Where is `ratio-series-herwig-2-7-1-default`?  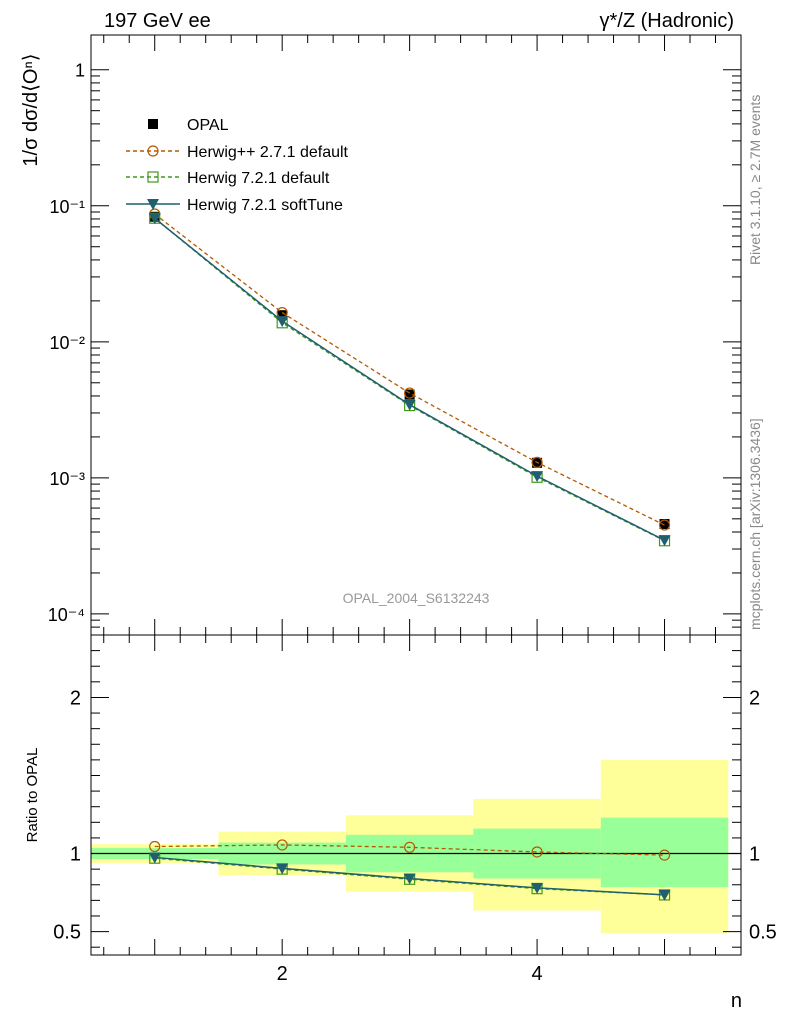 ratio-series-herwig-2-7-1-default is located at coordinates (410, 850).